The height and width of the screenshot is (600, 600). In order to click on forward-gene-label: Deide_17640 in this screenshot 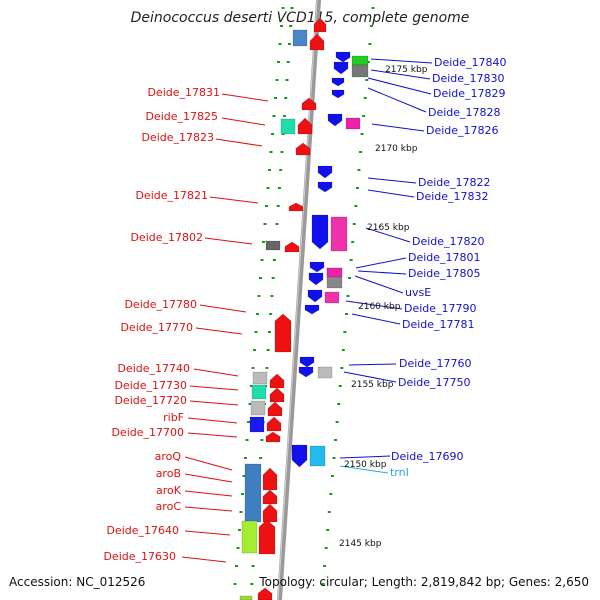, I will do `click(142, 530)`.